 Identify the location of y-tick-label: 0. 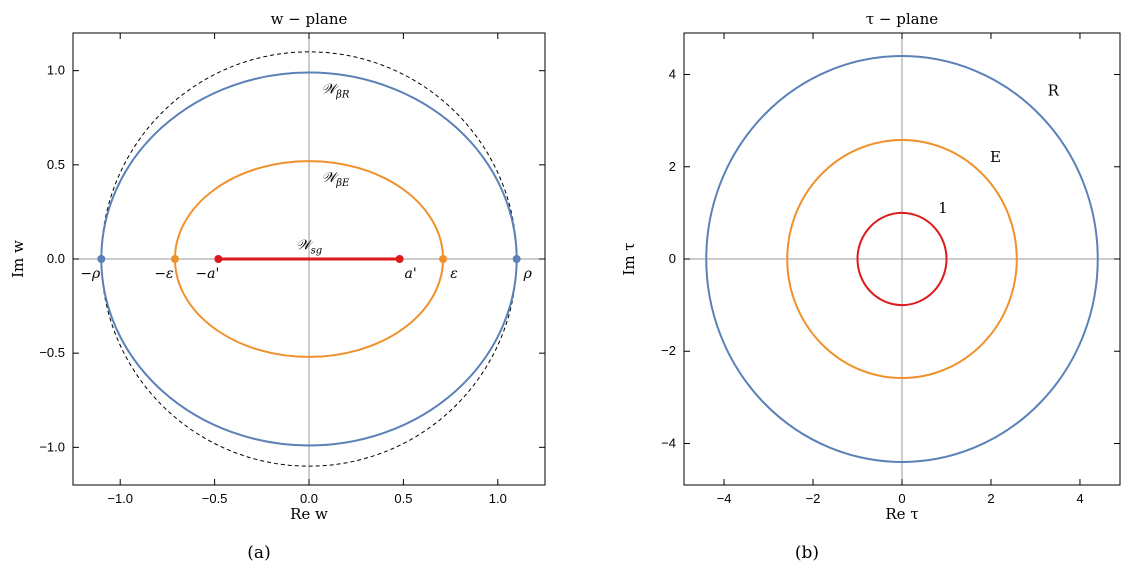
(672, 258).